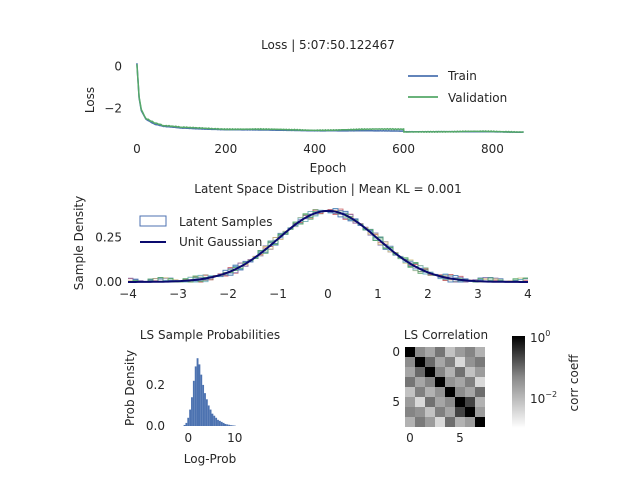  What do you see at coordinates (410, 438) in the screenshot?
I see `corr-xtick-label: 0` at bounding box center [410, 438].